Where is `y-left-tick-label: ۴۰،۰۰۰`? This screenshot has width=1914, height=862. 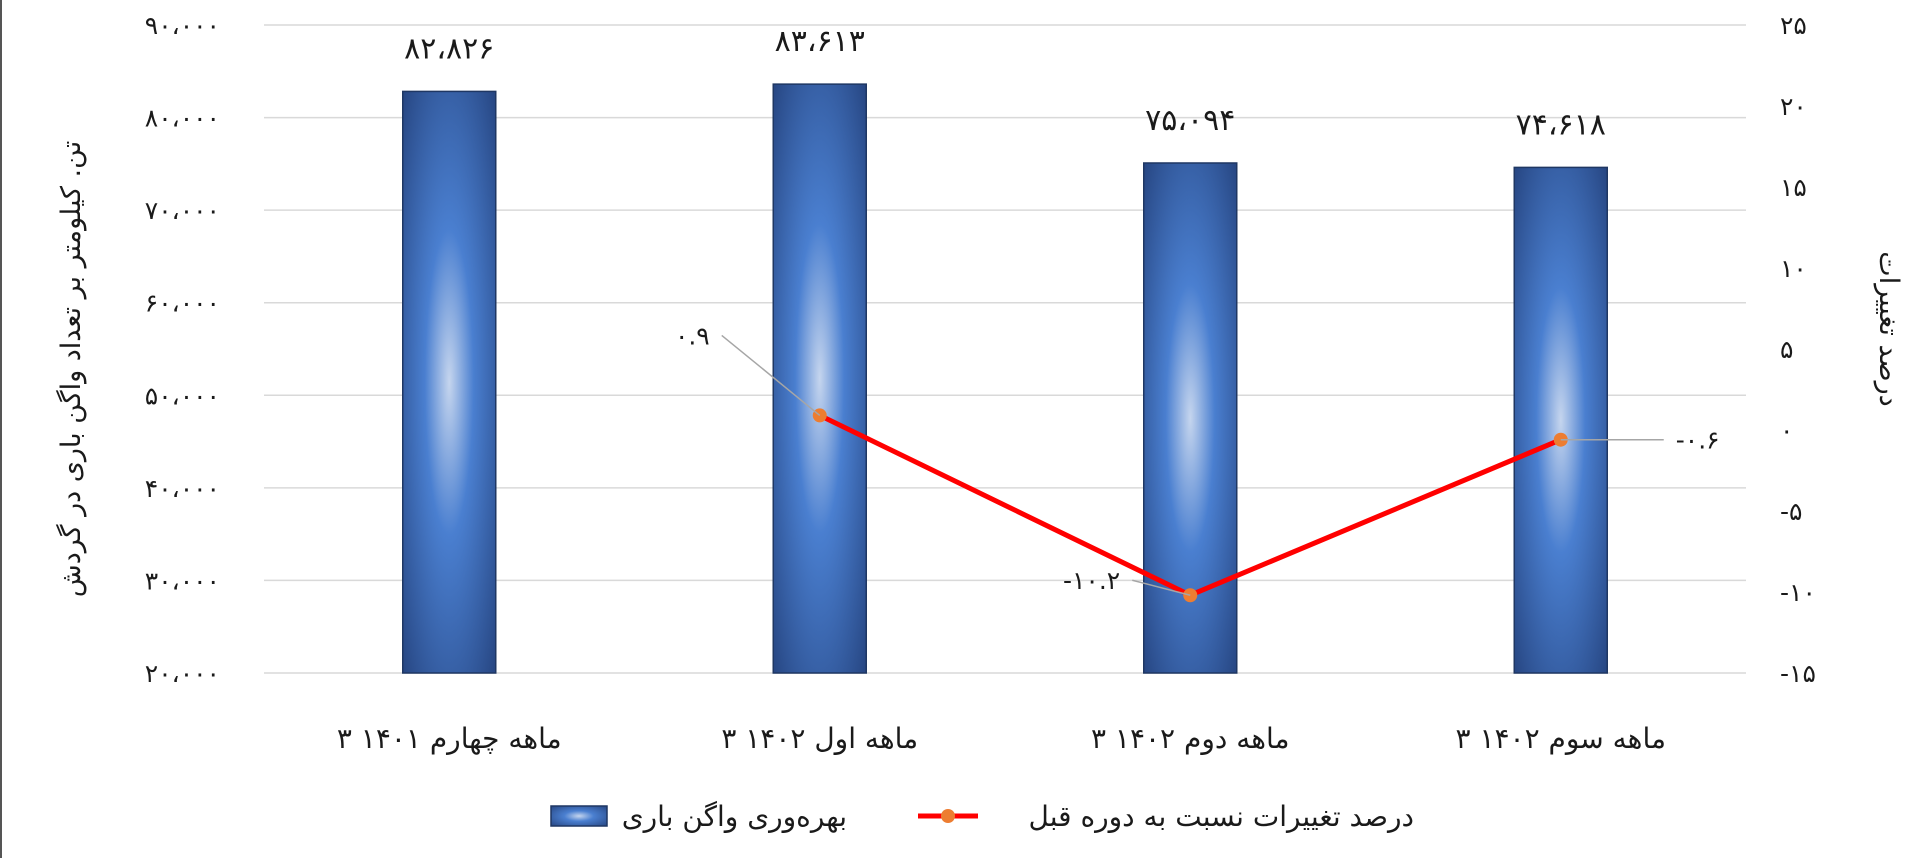 y-left-tick-label: ۴۰،۰۰۰ is located at coordinates (182, 488).